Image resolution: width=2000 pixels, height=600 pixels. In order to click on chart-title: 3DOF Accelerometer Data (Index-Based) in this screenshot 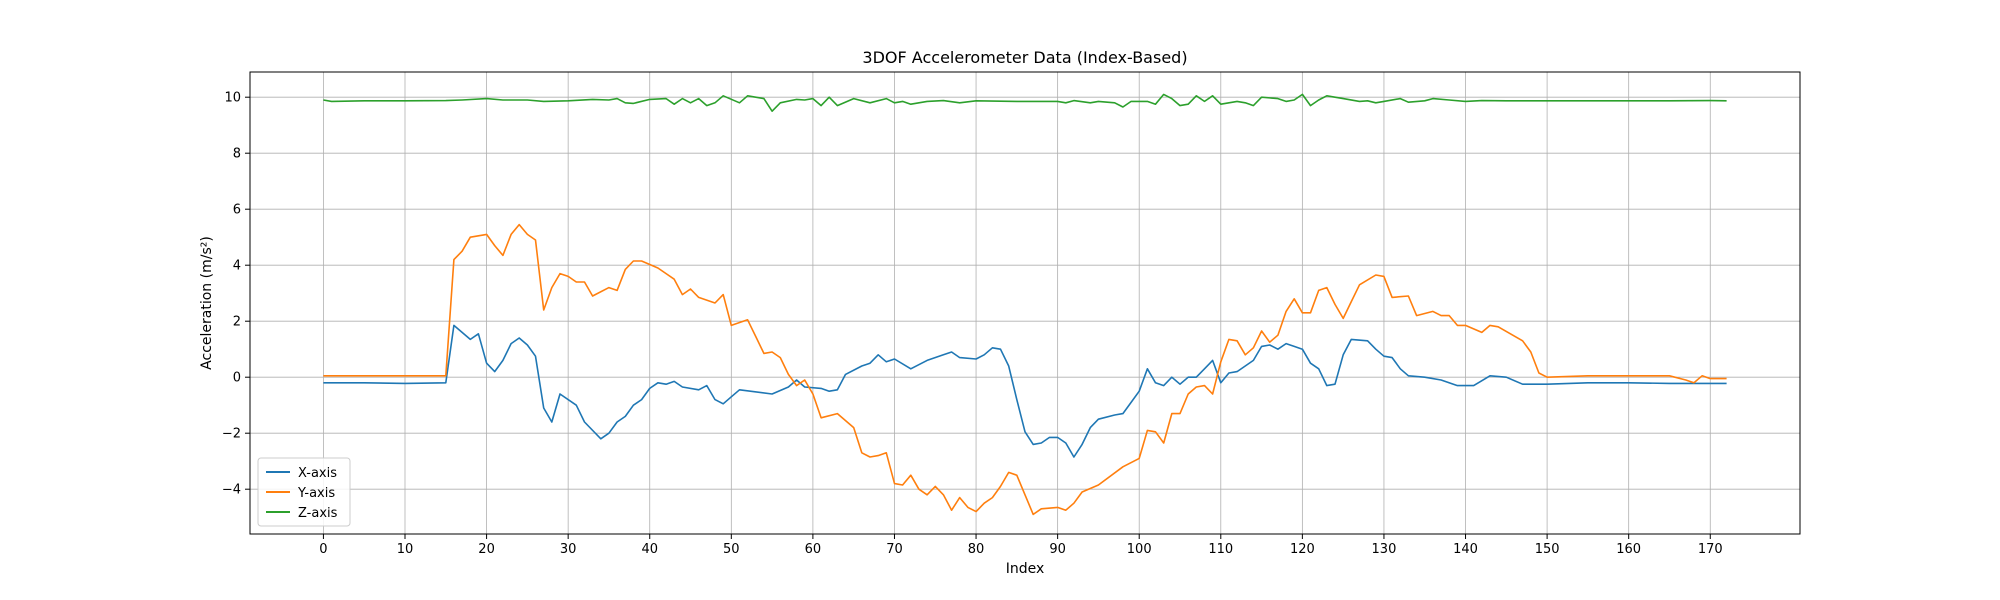, I will do `click(1024, 57)`.